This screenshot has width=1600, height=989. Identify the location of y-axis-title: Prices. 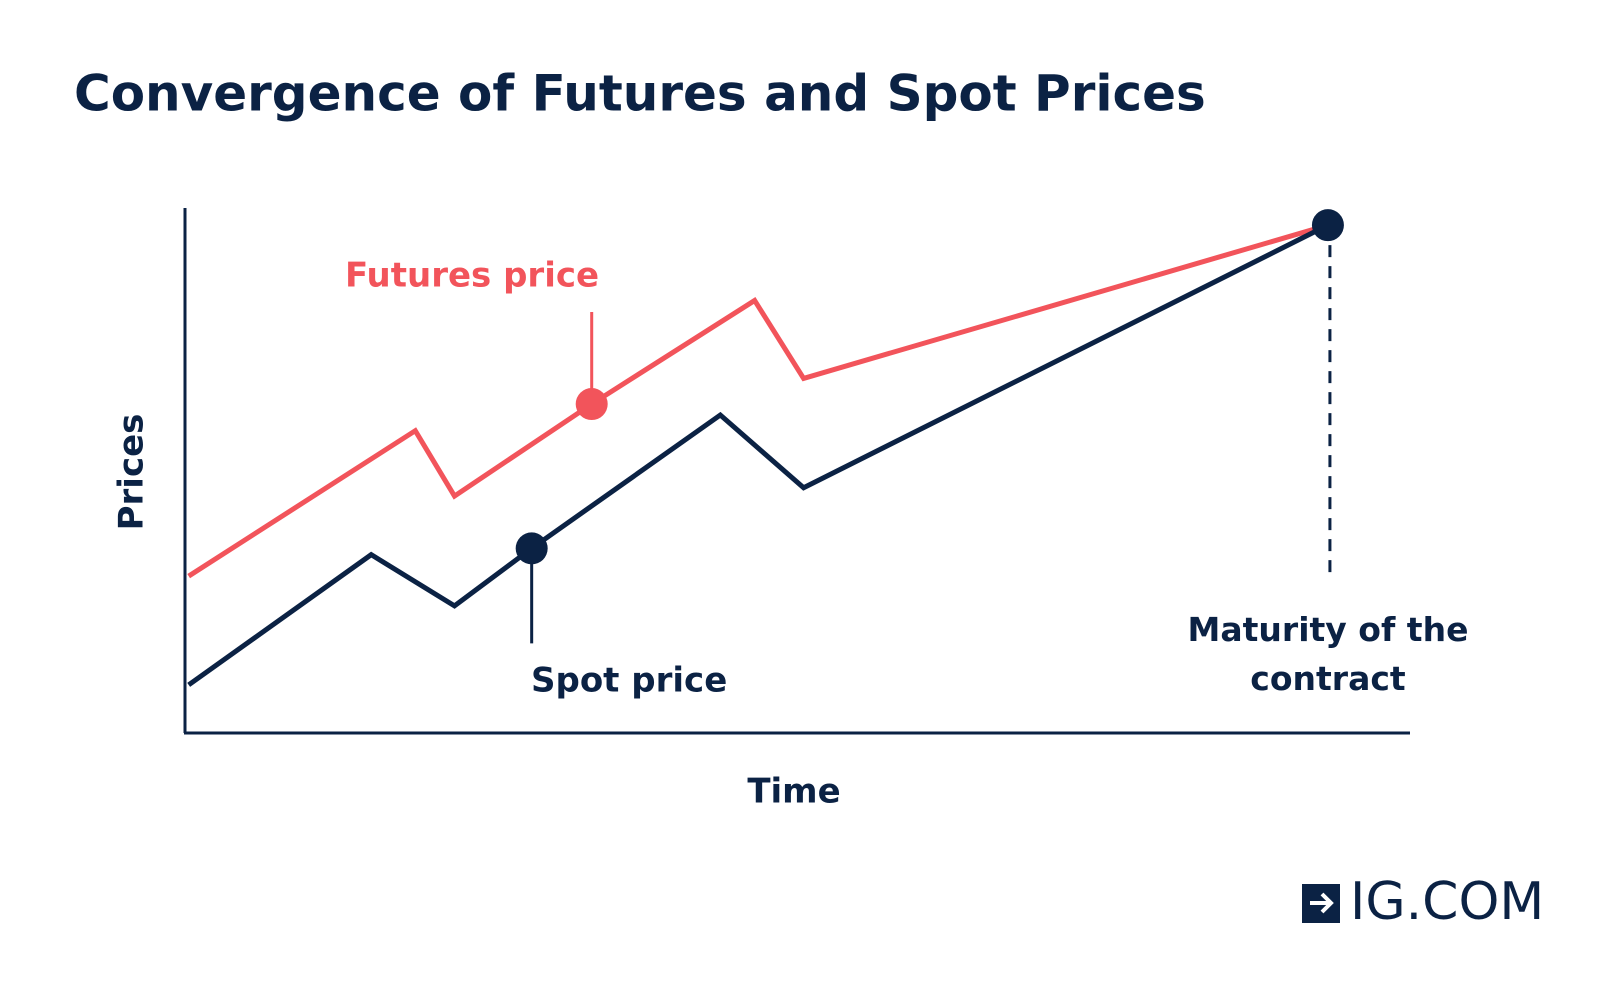
(132, 472).